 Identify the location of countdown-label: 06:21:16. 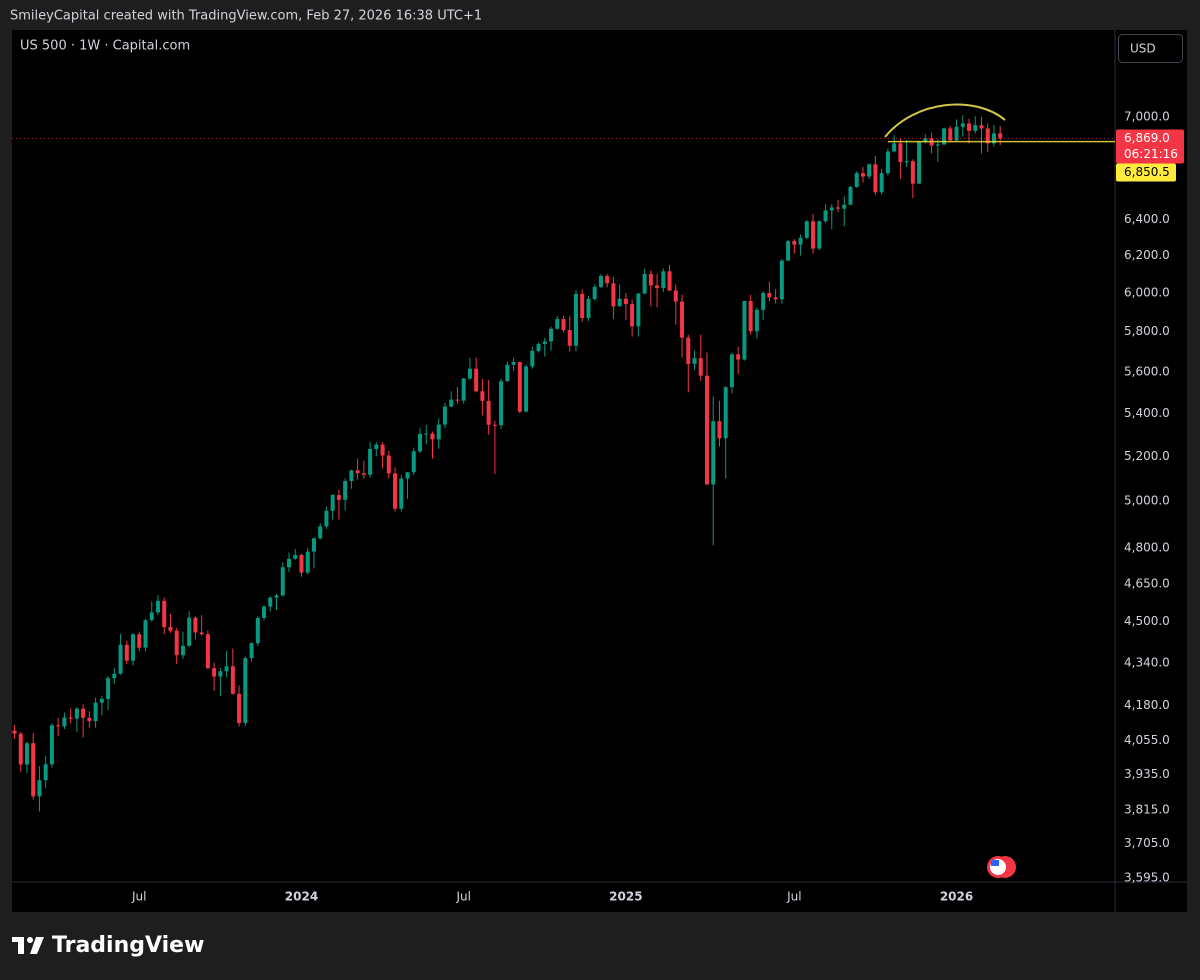
(1151, 154).